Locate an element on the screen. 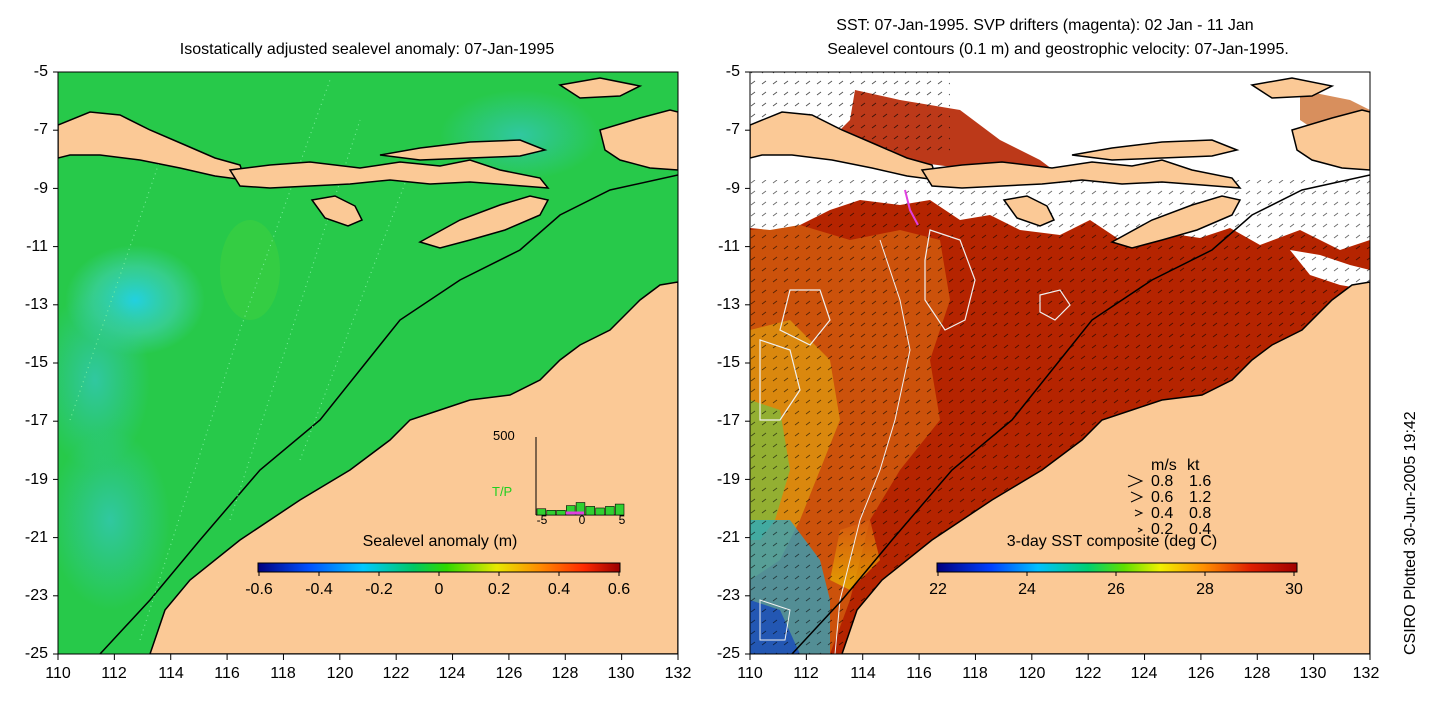 Image resolution: width=1440 pixels, height=720 pixels. velocity-legend-ms-header: m/s is located at coordinates (1164, 465).